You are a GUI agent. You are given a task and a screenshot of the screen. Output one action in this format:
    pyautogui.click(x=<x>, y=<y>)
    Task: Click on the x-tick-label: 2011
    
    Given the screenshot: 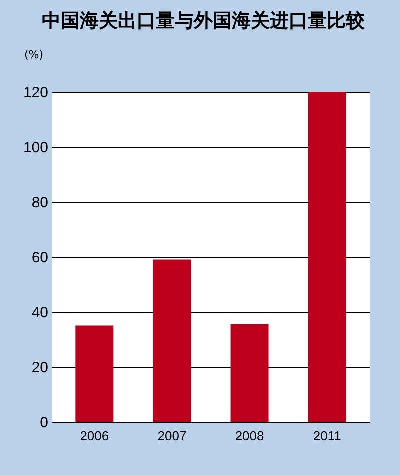 What is the action you would take?
    pyautogui.click(x=327, y=436)
    